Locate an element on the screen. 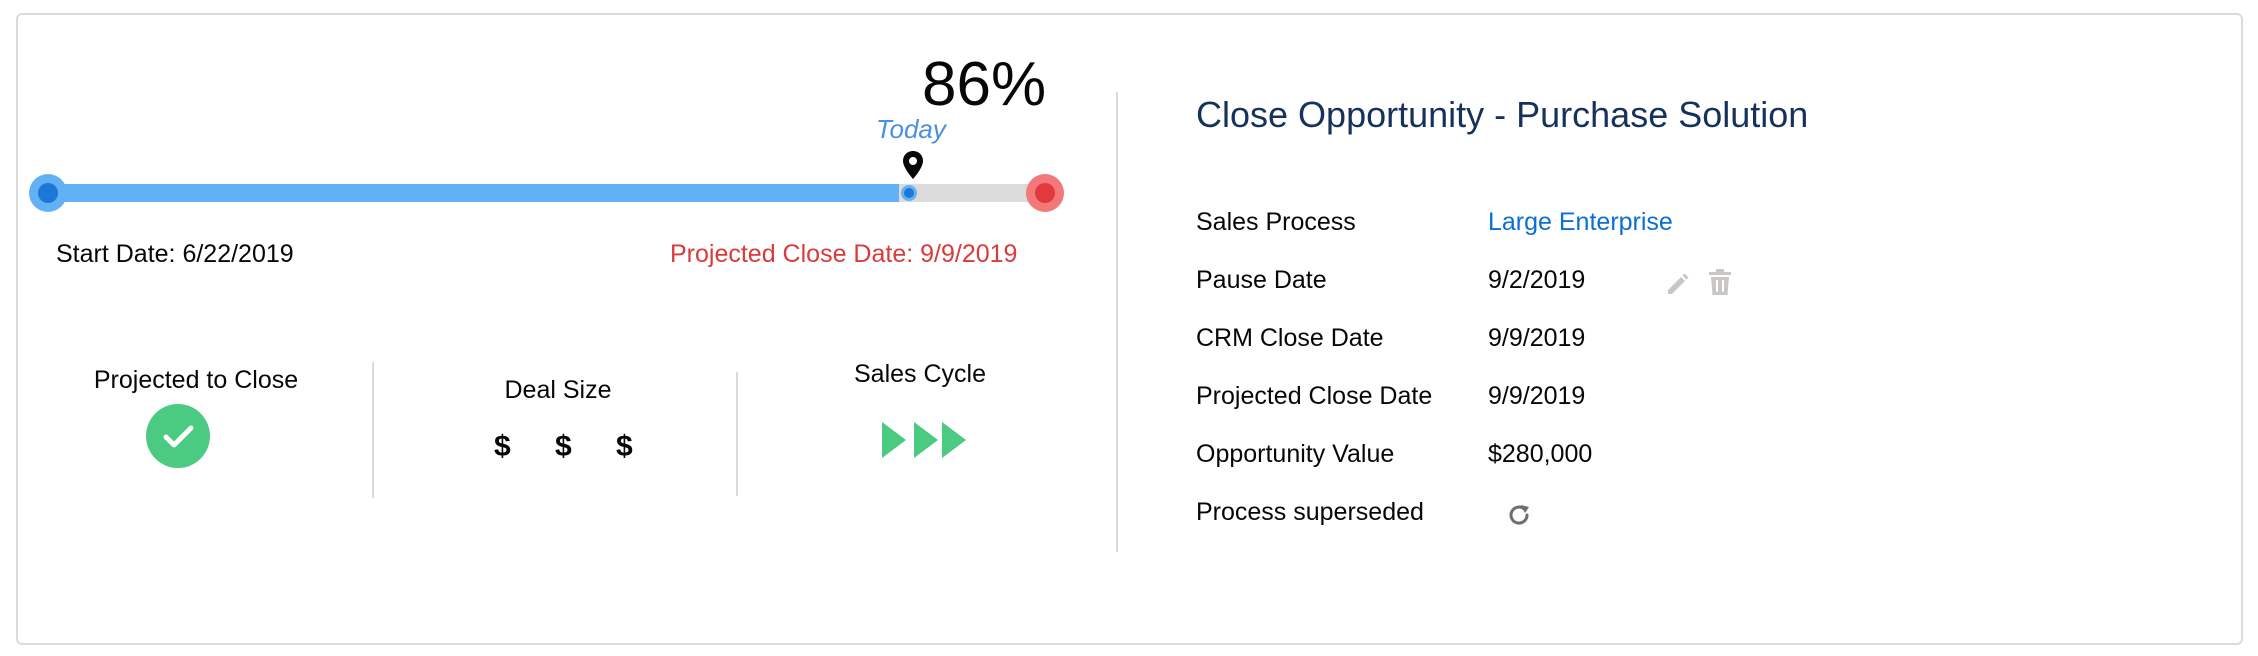 This screenshot has height=656, width=2258. refresh-icon is located at coordinates (1519, 515).